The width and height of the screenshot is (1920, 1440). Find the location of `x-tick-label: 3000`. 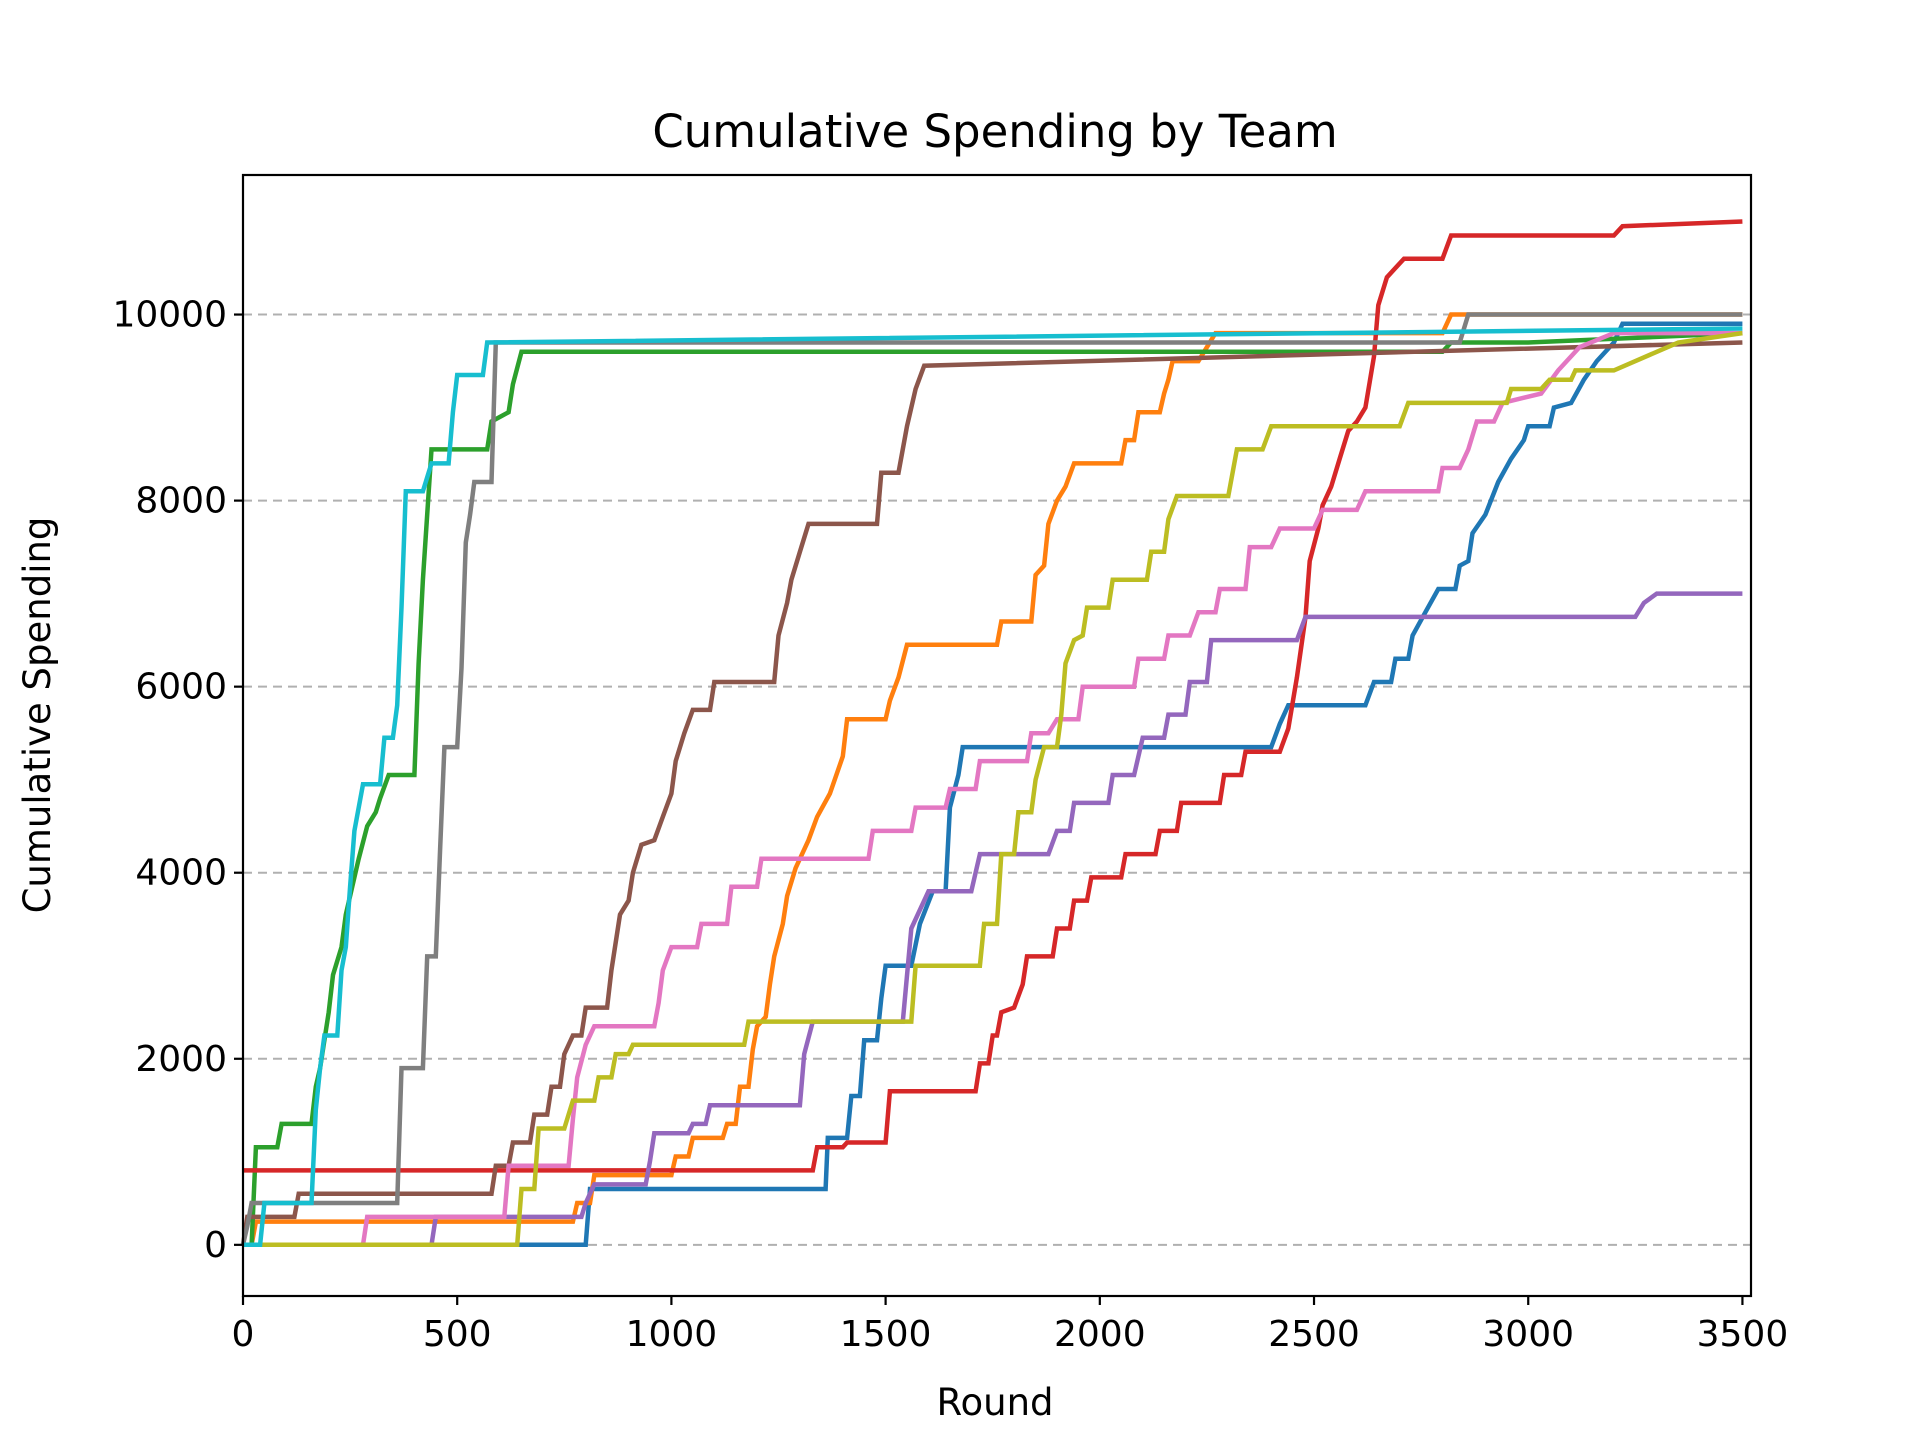

x-tick-label: 3000 is located at coordinates (1528, 1334).